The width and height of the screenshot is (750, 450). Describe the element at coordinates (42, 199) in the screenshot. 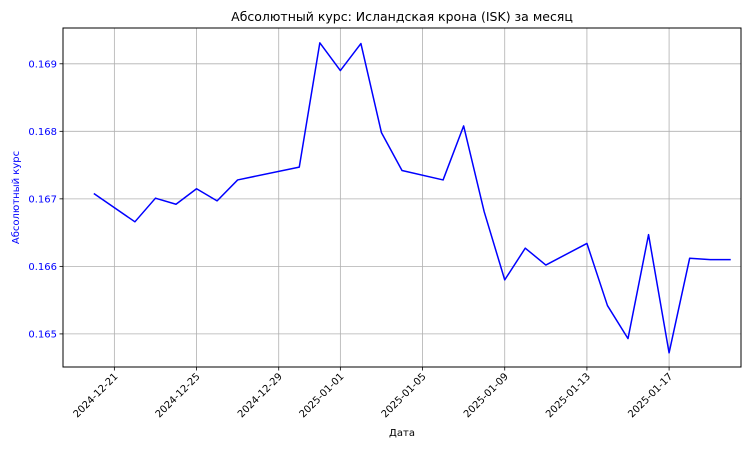

I see `y-tick-label: 0.167` at that location.